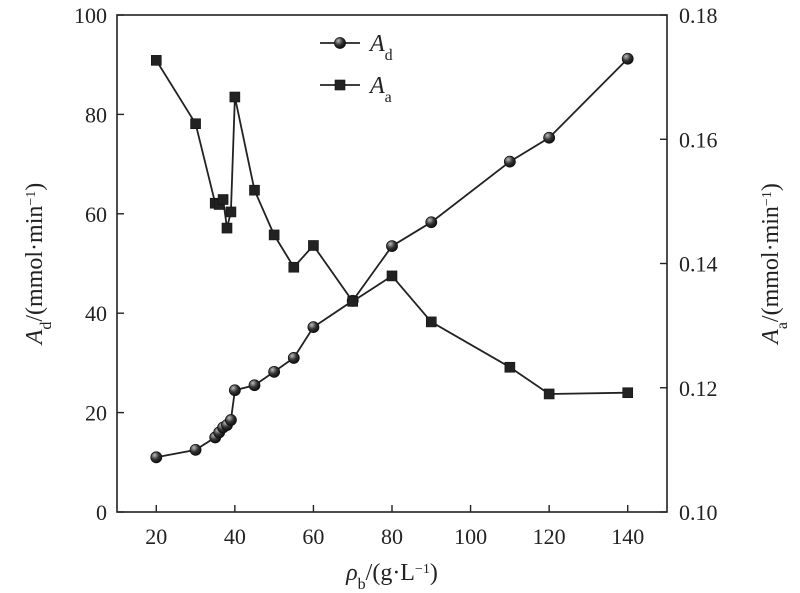 The image size is (800, 593). What do you see at coordinates (698, 264) in the screenshot?
I see `y-right-tick-label: 0.14` at bounding box center [698, 264].